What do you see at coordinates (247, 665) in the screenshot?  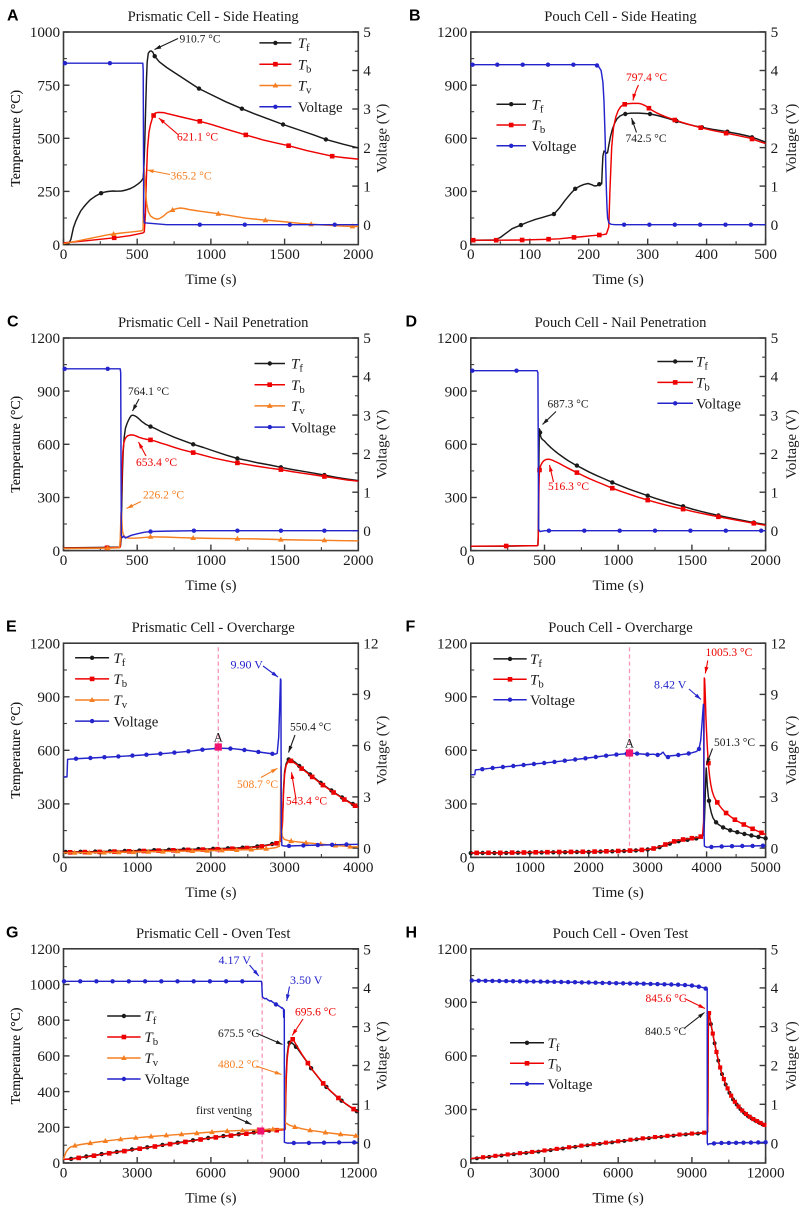 I see `svg-text: 9.90 V` at bounding box center [247, 665].